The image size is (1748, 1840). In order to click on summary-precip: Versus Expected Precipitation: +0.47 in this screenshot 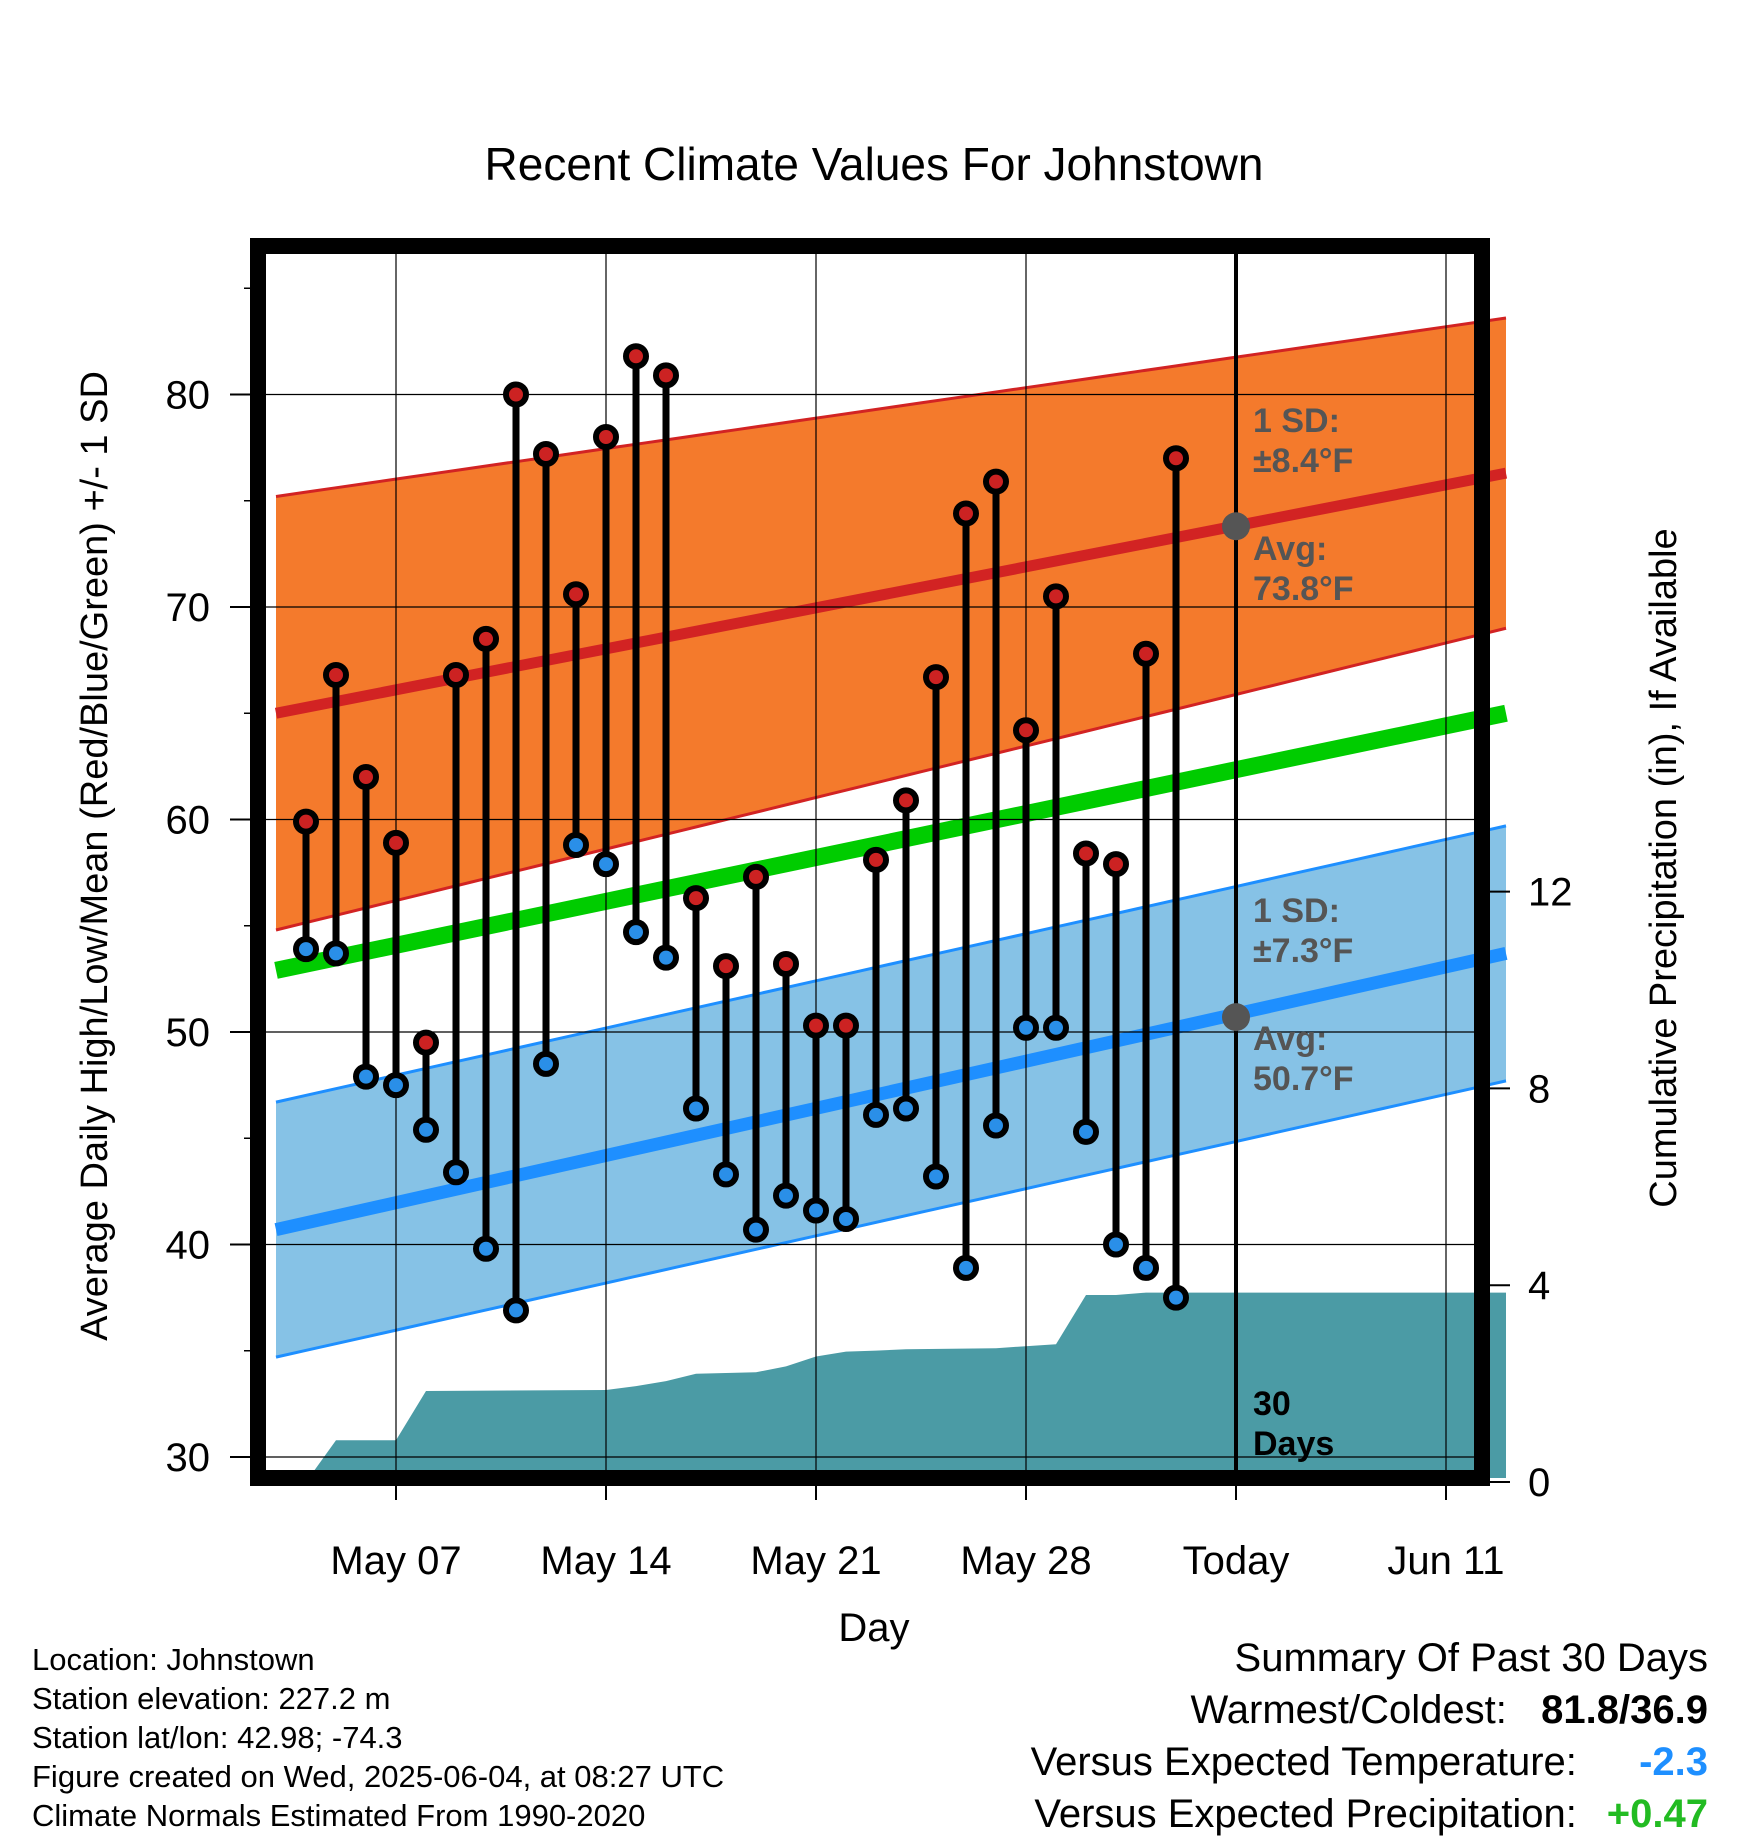, I will do `click(1369, 1814)`.